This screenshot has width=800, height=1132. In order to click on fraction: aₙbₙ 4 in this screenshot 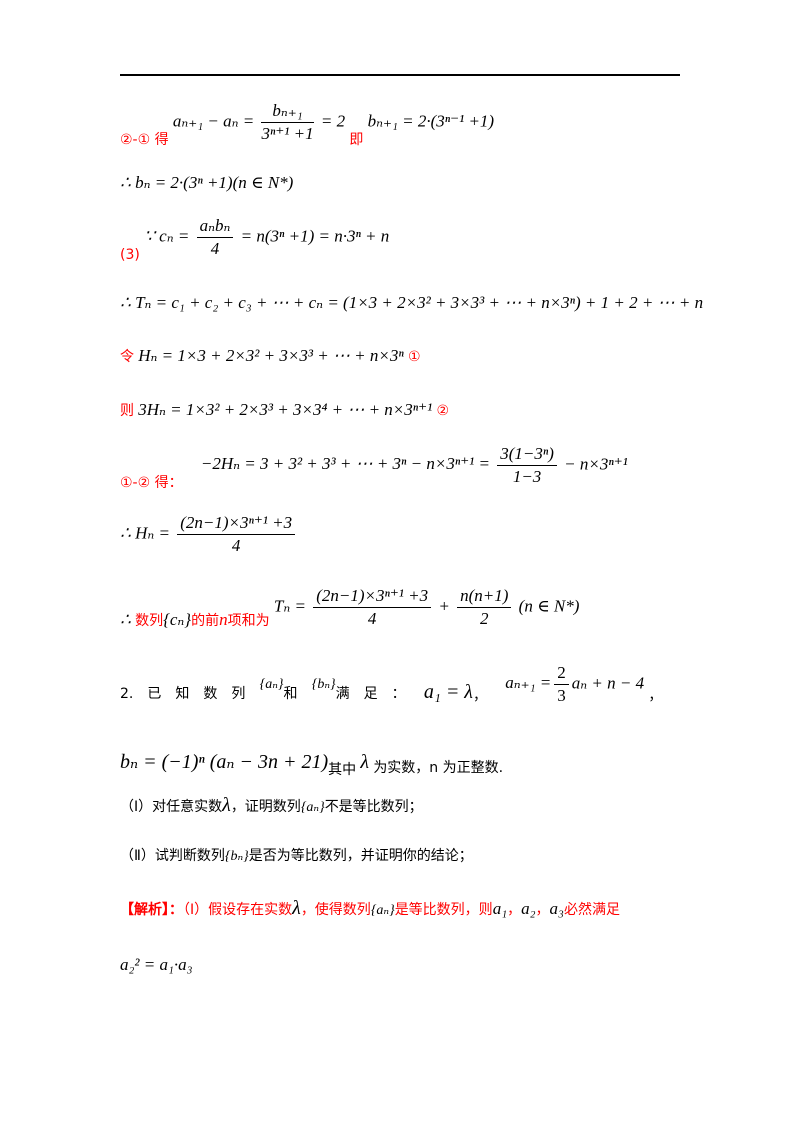, I will do `click(215, 237)`.